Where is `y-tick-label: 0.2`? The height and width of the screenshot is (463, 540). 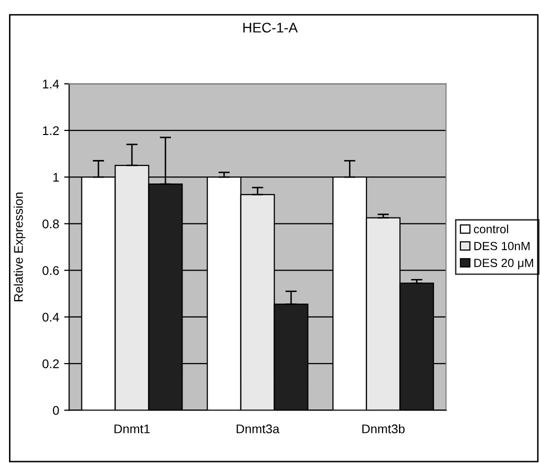
y-tick-label: 0.2 is located at coordinates (50, 363).